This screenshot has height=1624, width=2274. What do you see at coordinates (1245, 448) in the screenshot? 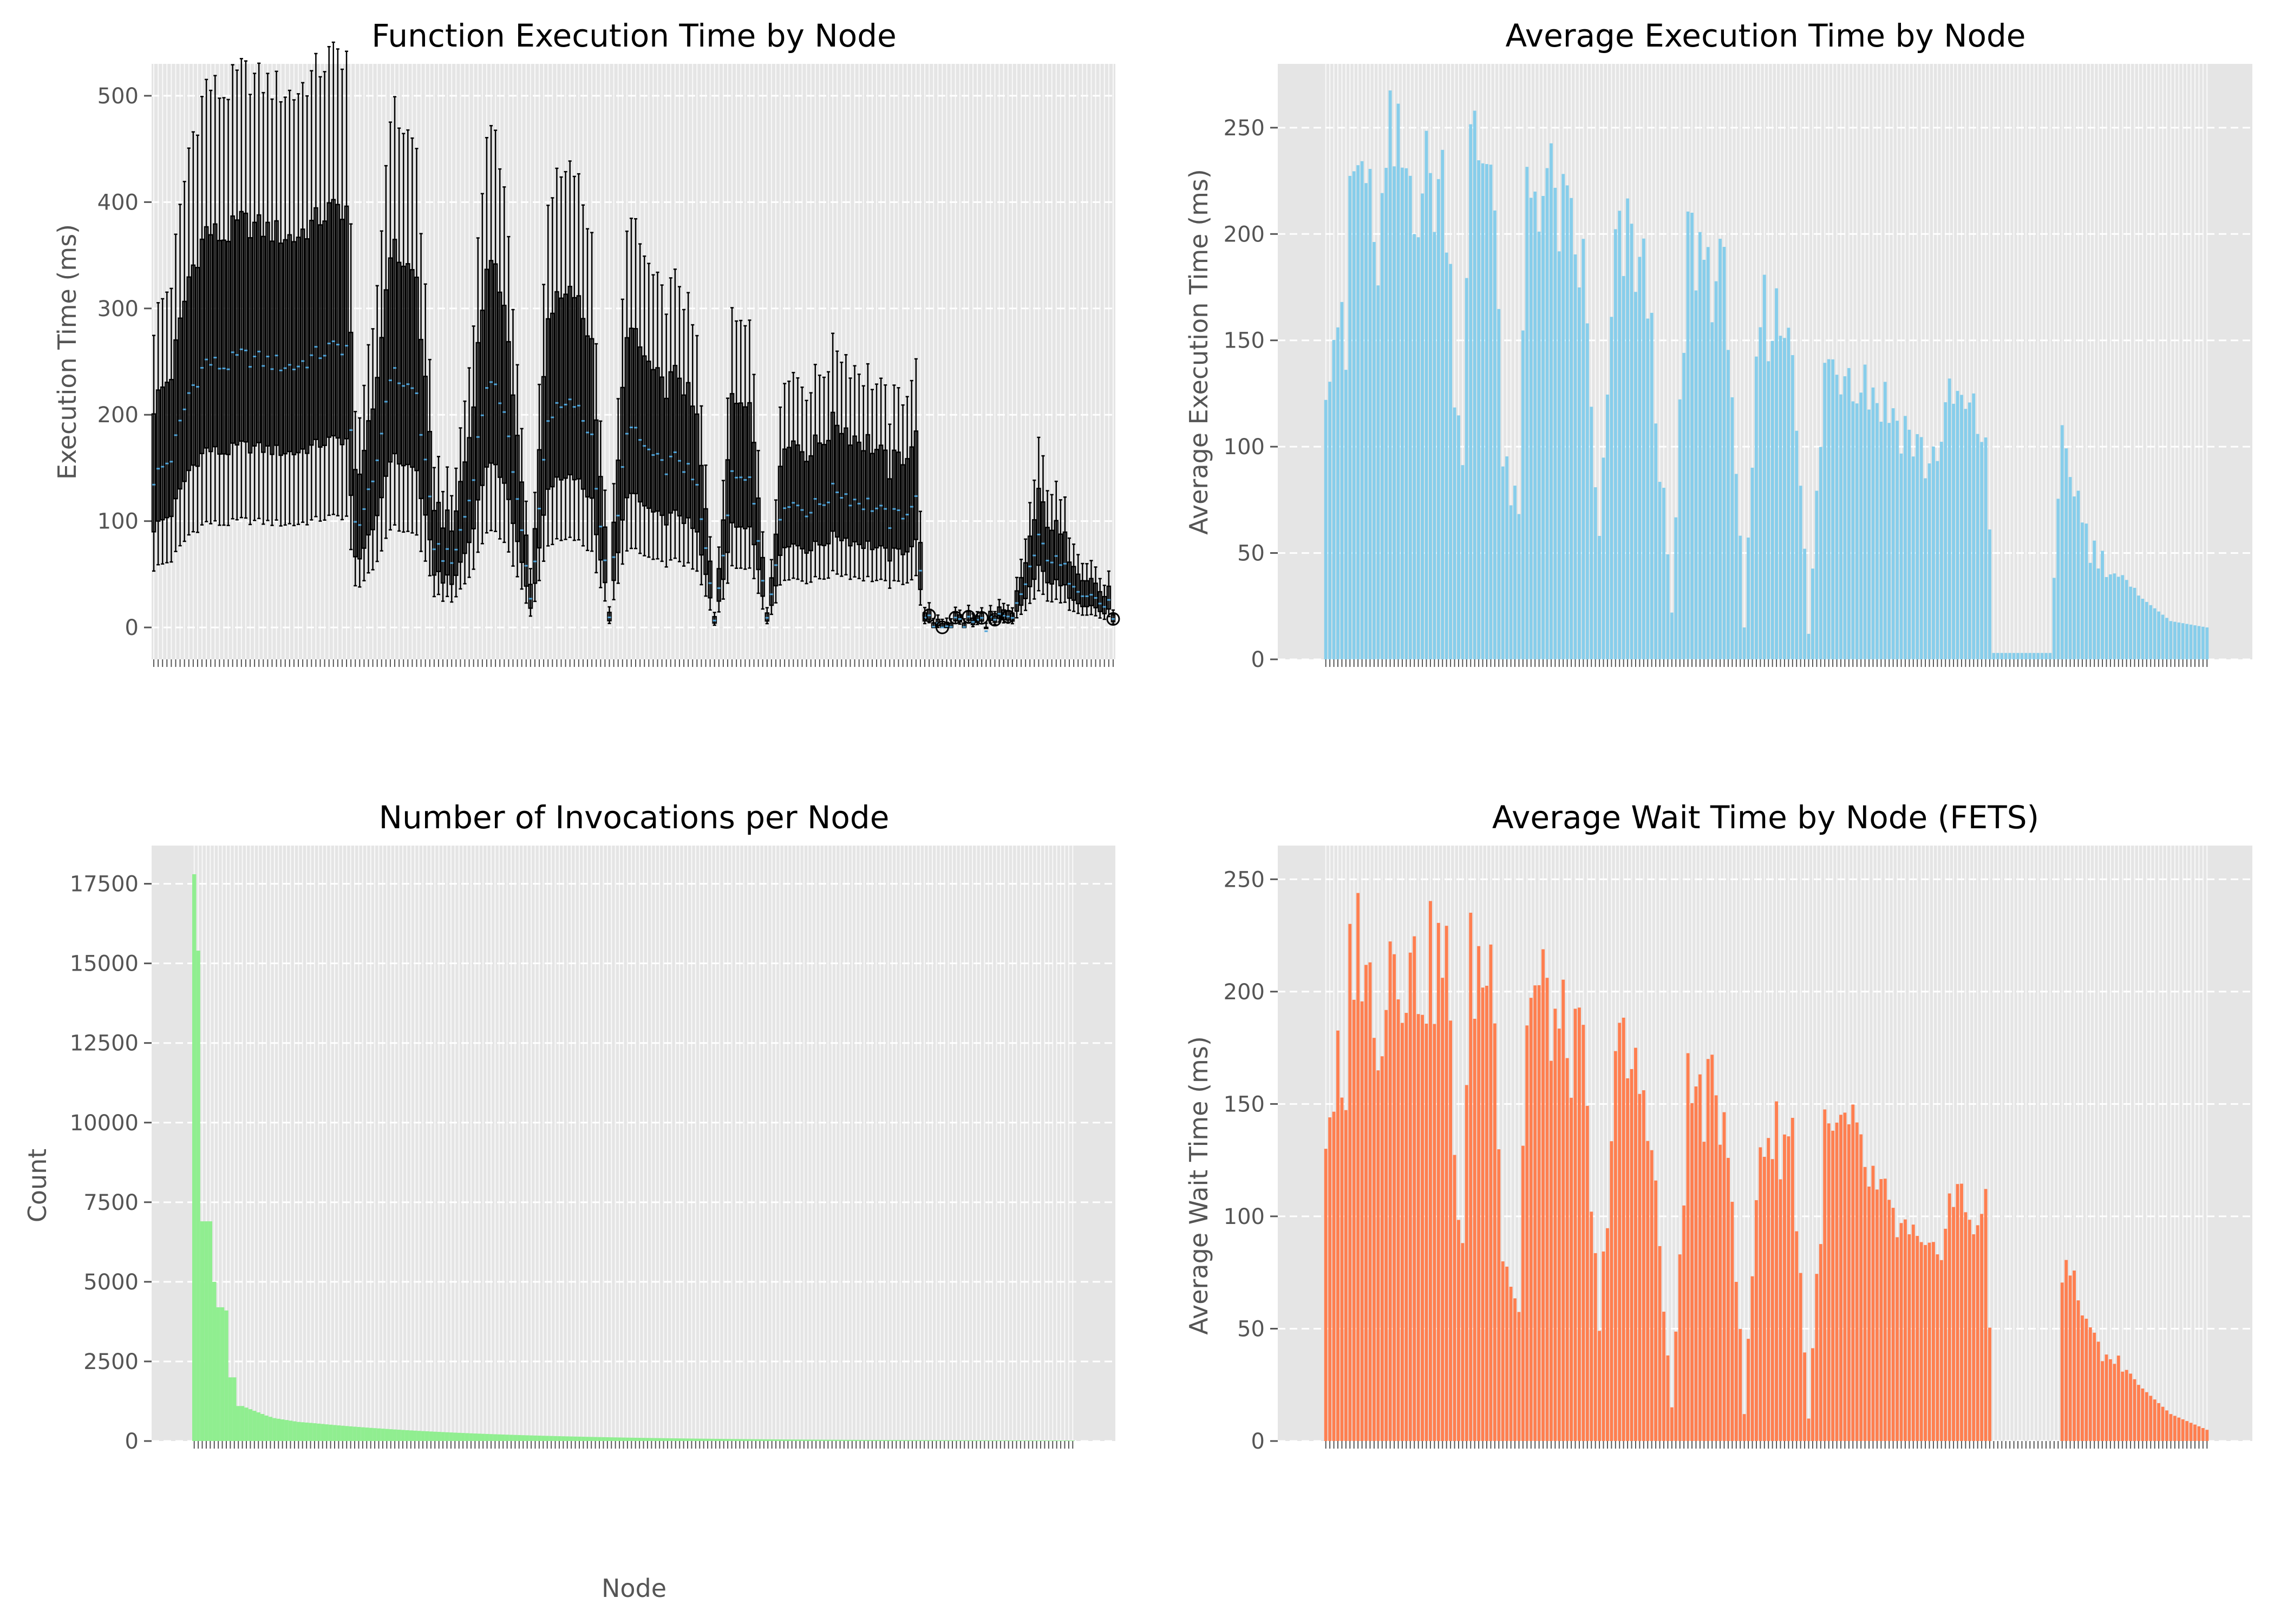
I see `y-tick-label: 100` at bounding box center [1245, 448].